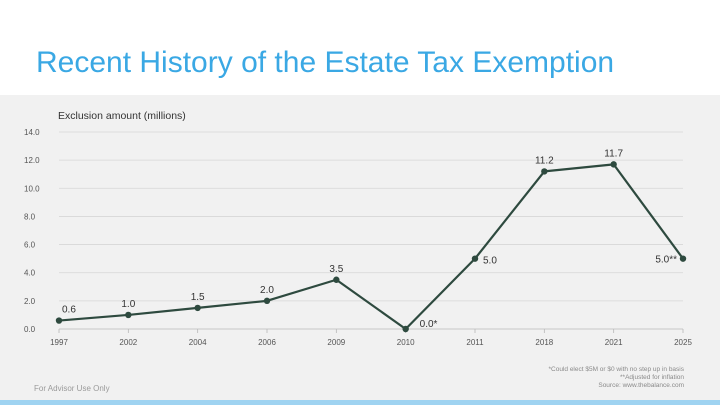 This screenshot has width=720, height=405. Describe the element at coordinates (69, 310) in the screenshot. I see `data-label: 0.6` at that location.